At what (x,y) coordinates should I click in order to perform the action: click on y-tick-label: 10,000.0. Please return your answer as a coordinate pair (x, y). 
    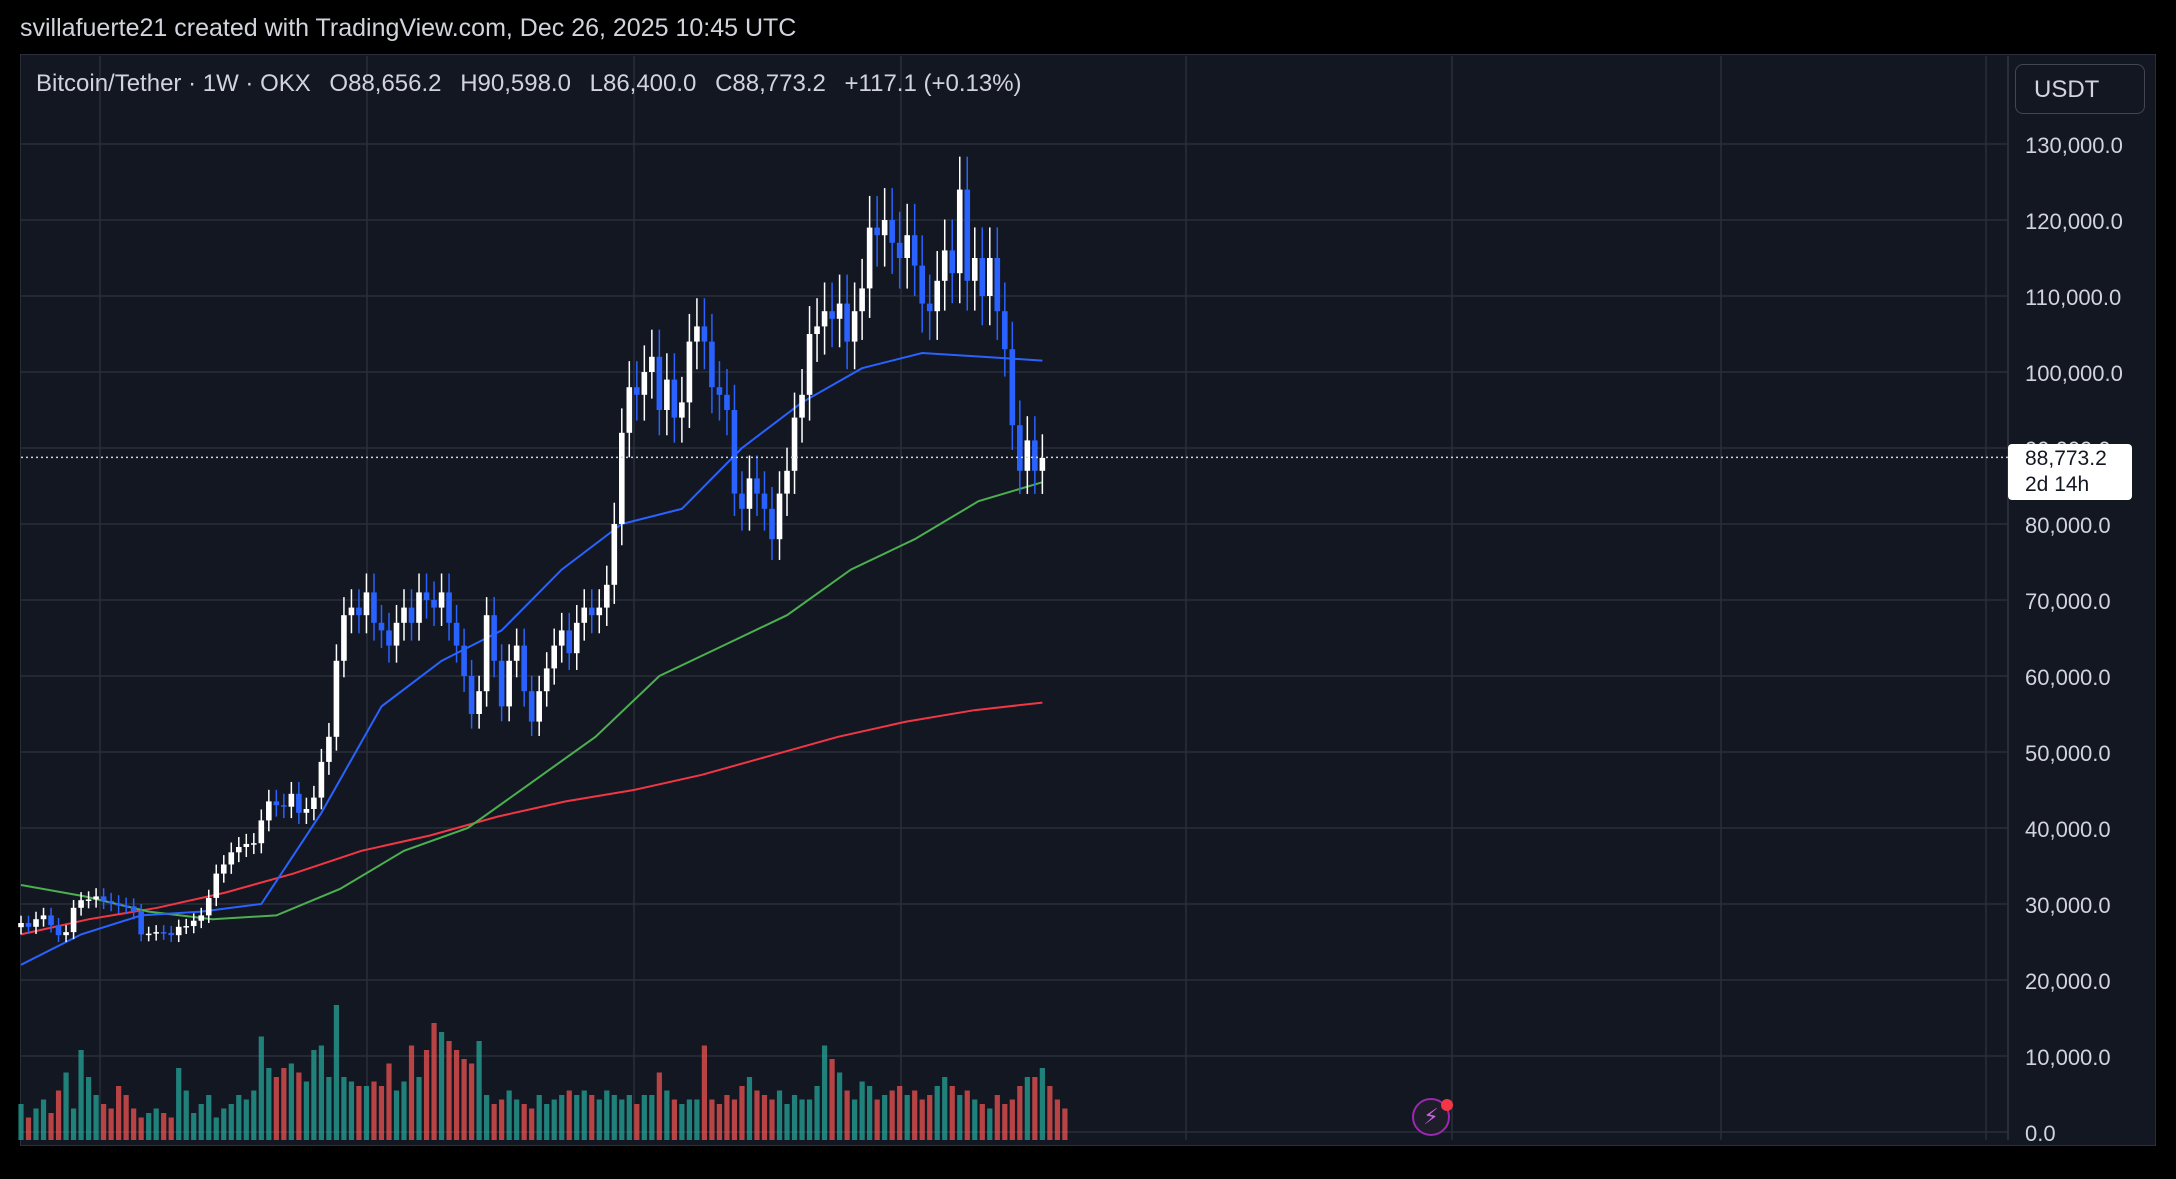
    Looking at the image, I should click on (2068, 1057).